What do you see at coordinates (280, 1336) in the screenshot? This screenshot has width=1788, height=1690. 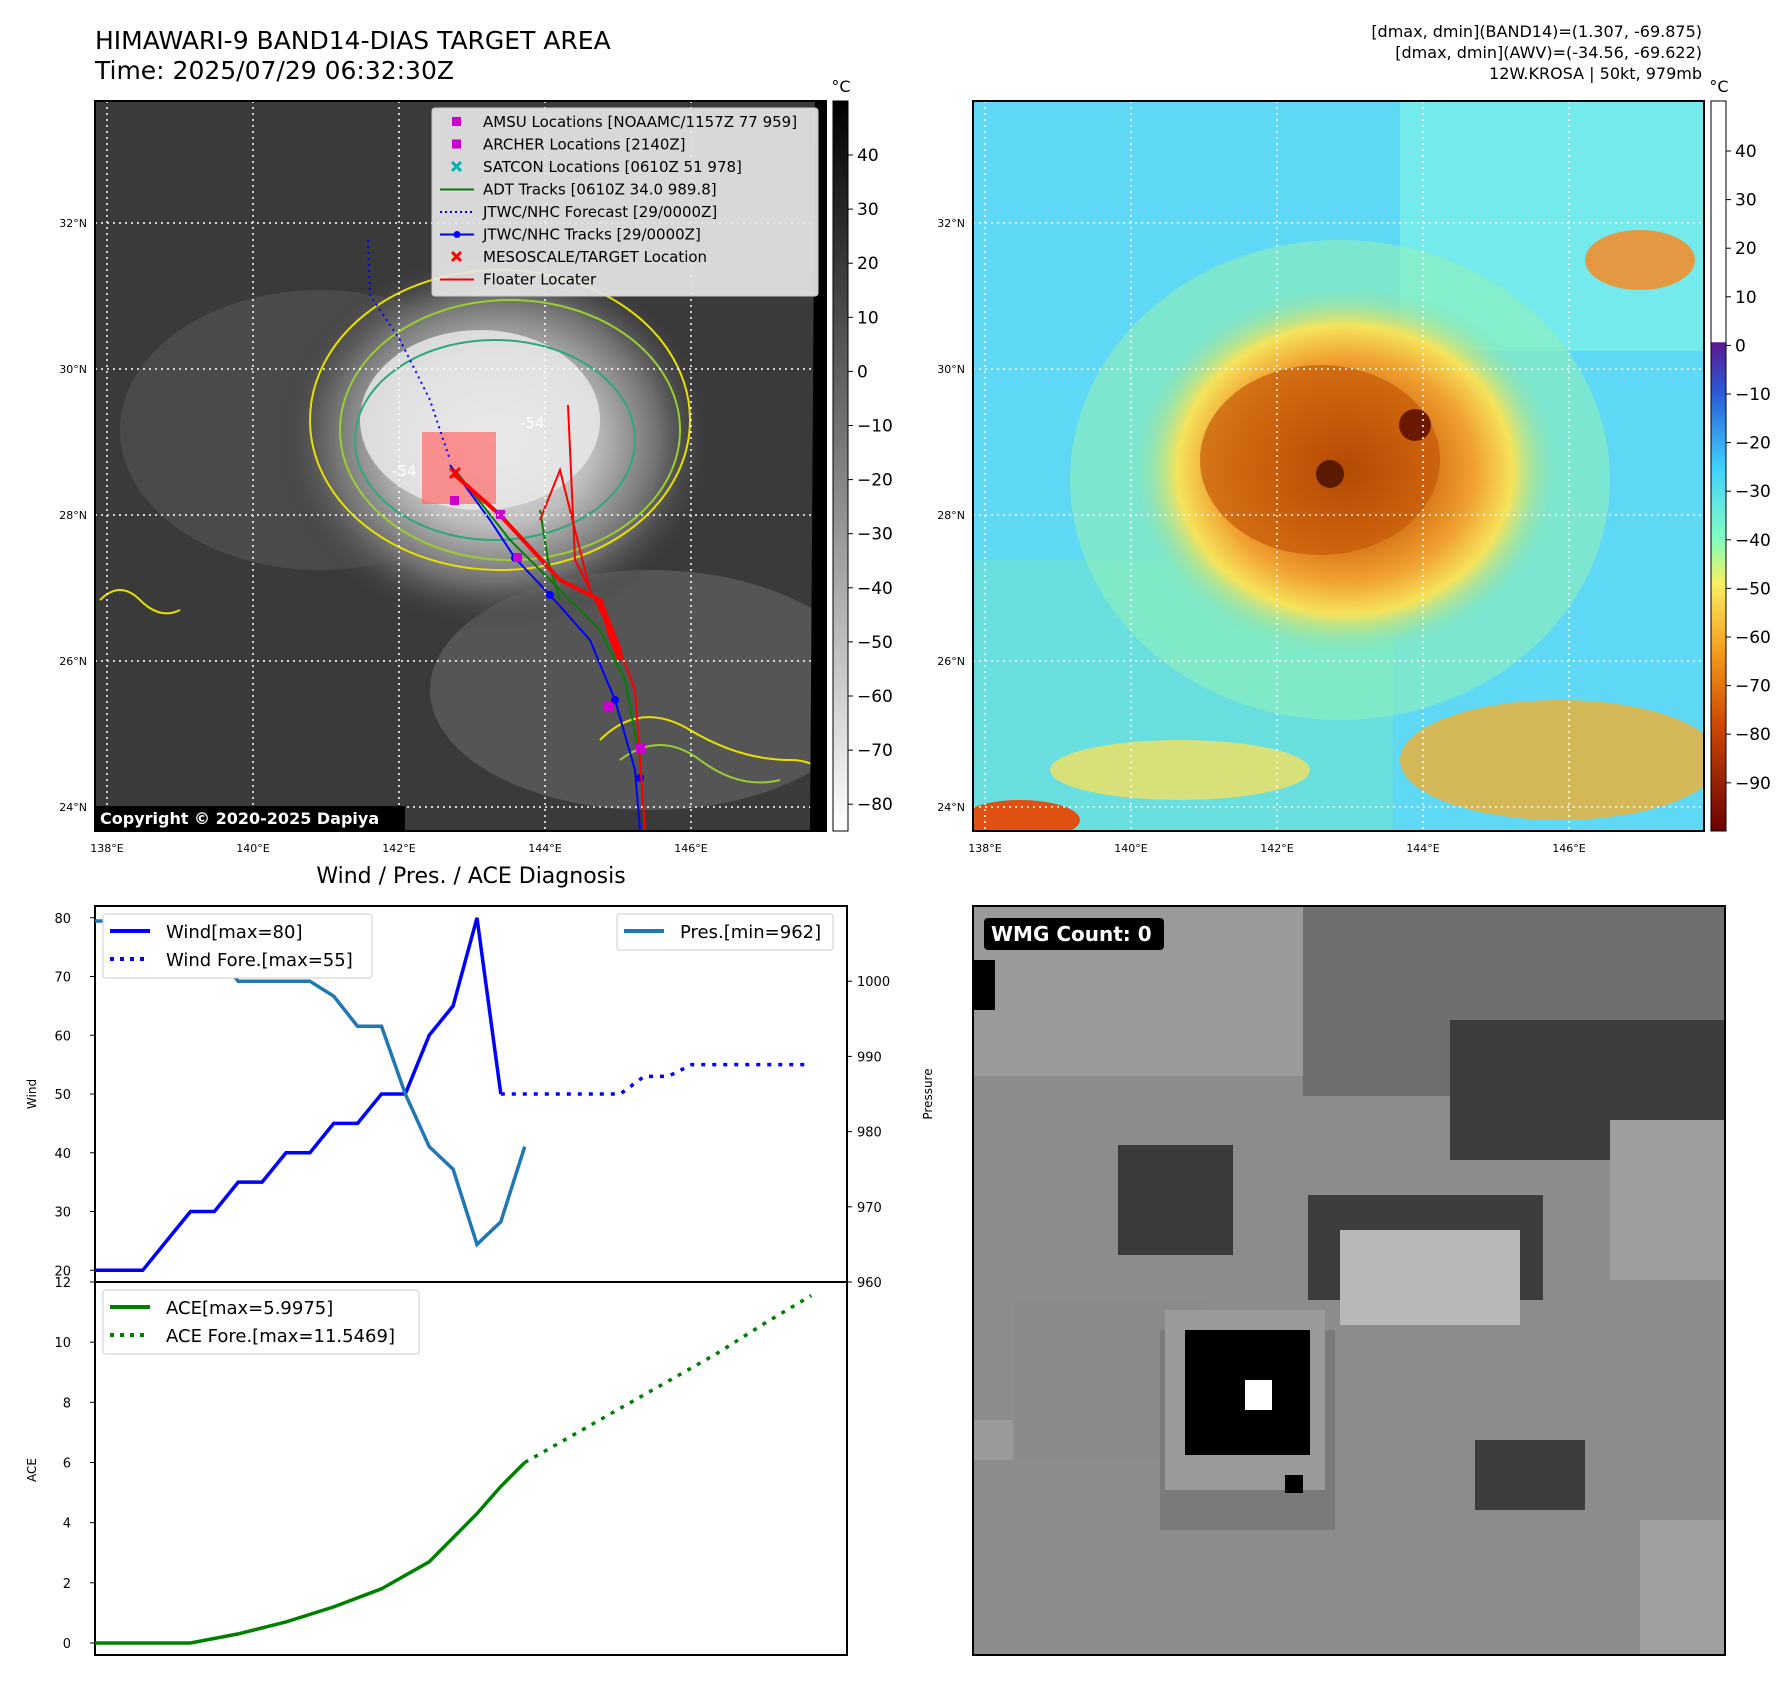 I see `legend-ace-forecast: ACE Fore.[max=11.5469]` at bounding box center [280, 1336].